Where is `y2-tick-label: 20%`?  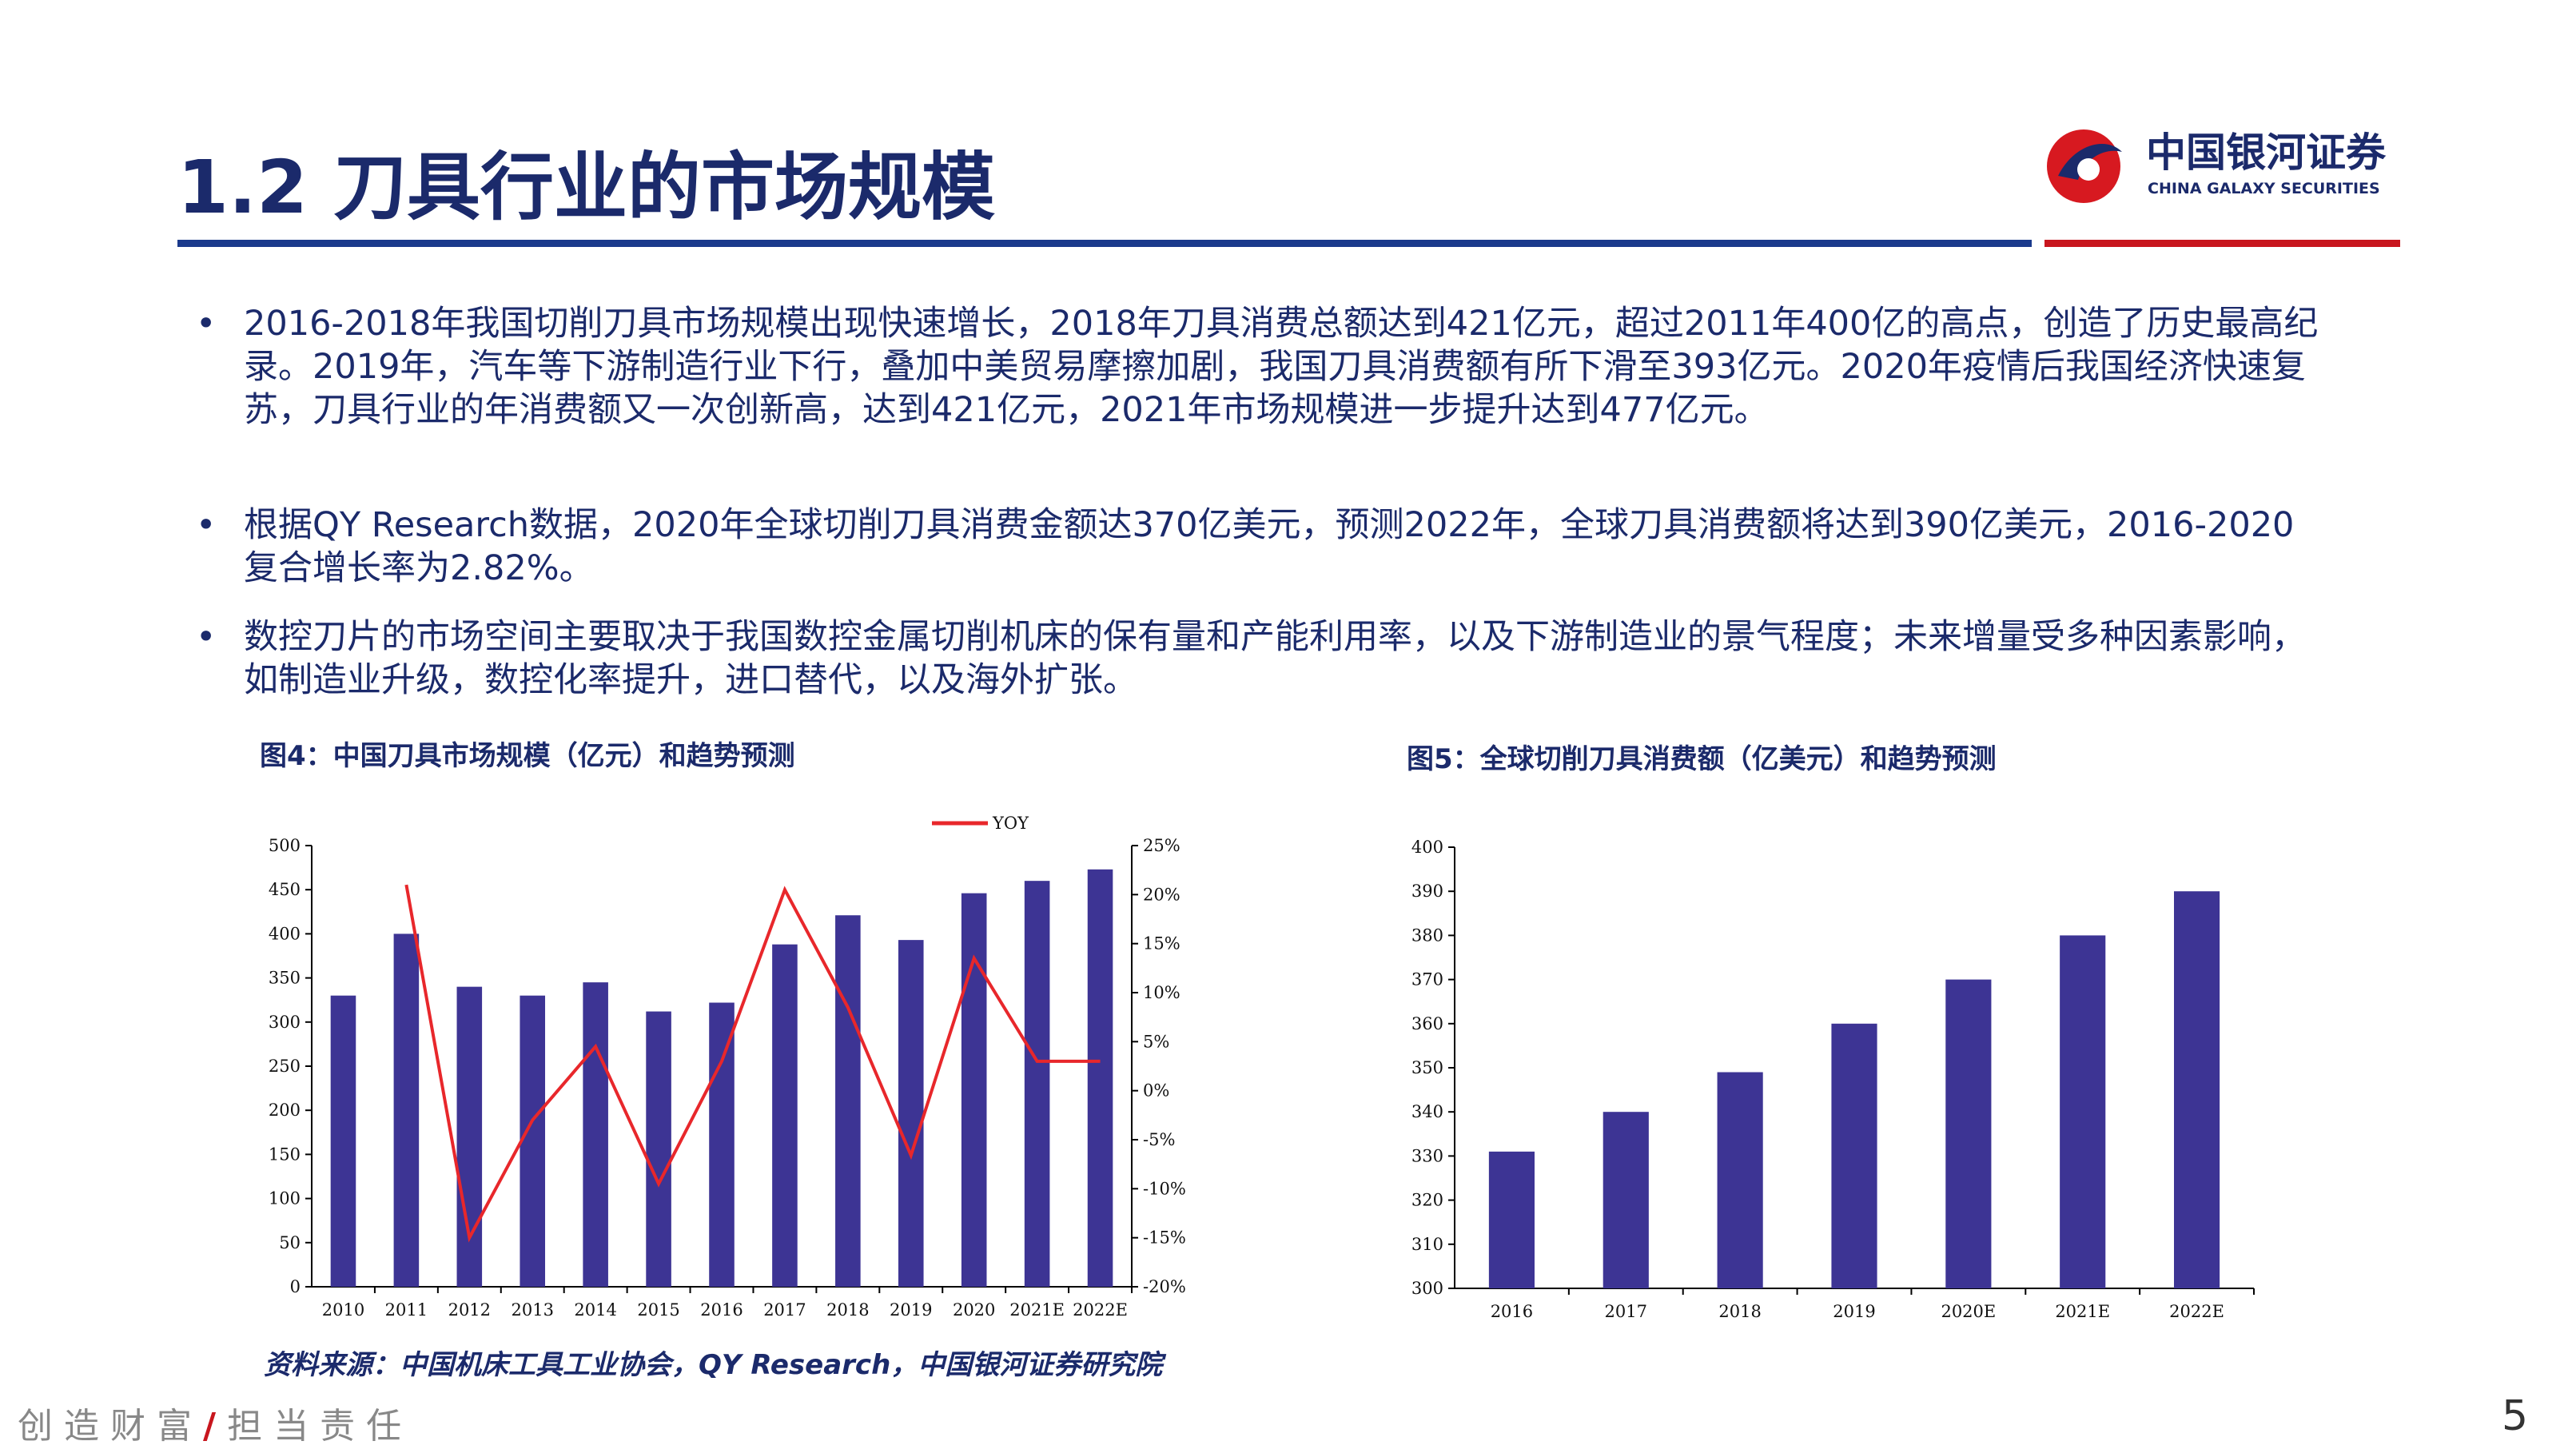
y2-tick-label: 20% is located at coordinates (1162, 894).